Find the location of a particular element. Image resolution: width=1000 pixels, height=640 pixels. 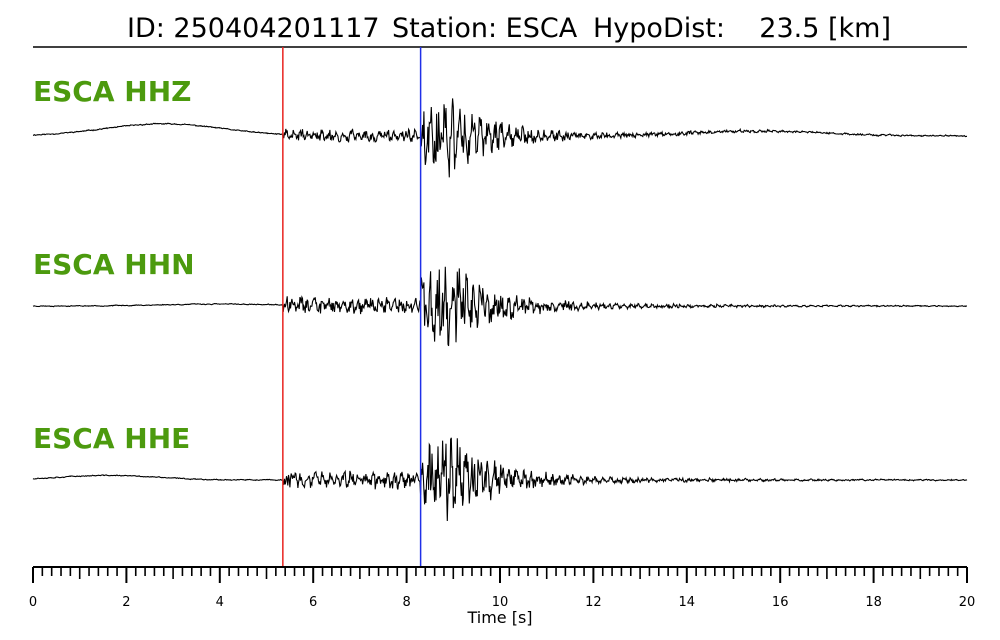

x-tick-label: 18 is located at coordinates (873, 602).